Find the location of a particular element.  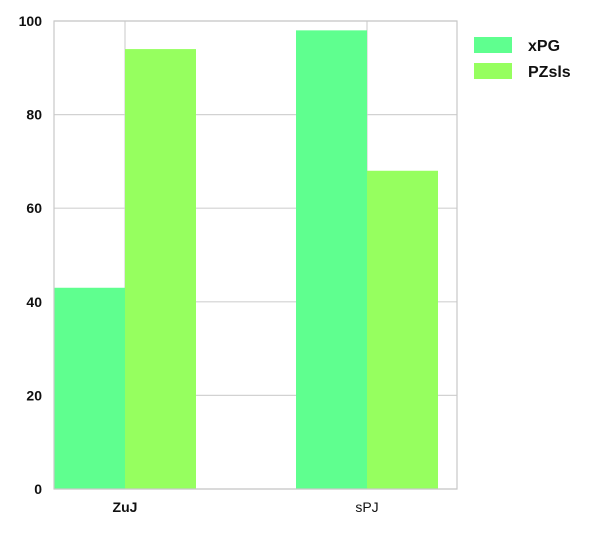

legend-swatch-PZsls is located at coordinates (493, 71).